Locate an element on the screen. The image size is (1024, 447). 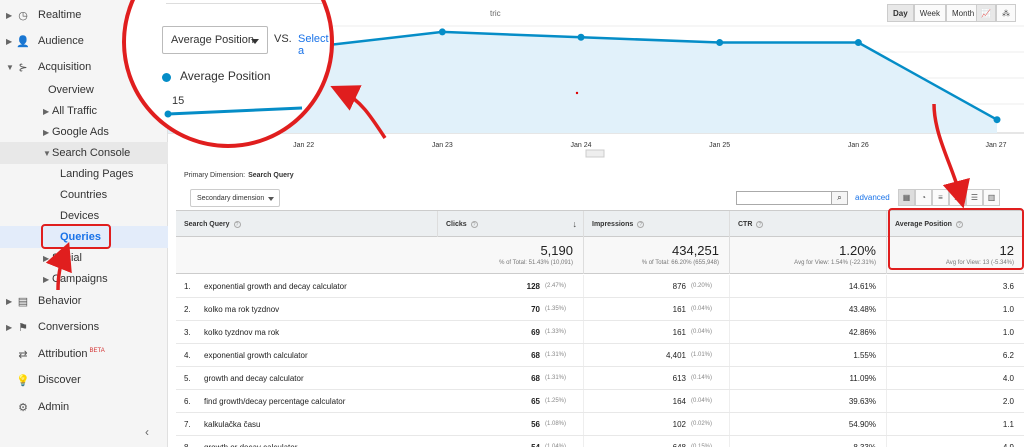
advanced-filter-link: advanced is located at coordinates (872, 197).